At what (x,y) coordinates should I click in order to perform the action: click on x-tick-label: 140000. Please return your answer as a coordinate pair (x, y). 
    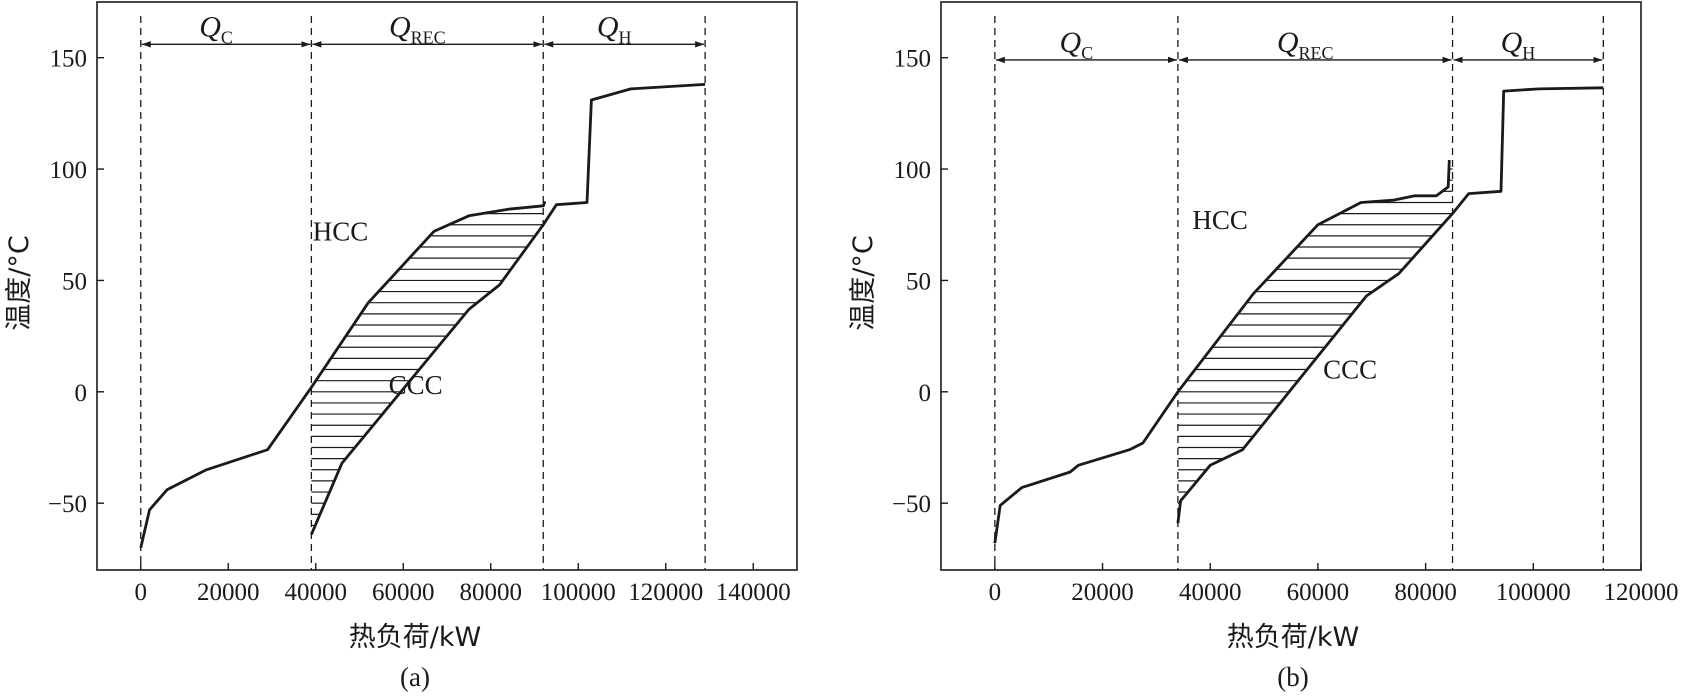
    Looking at the image, I should click on (753, 592).